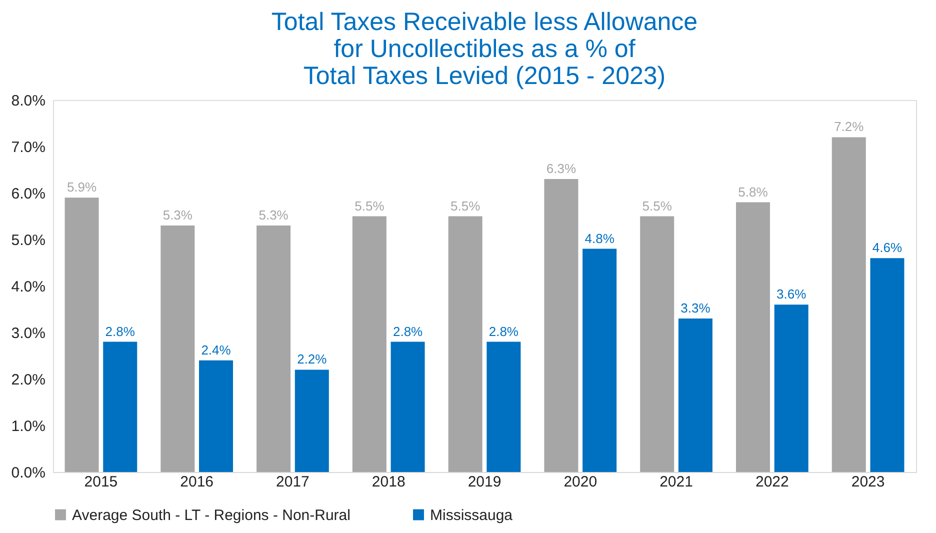  I want to click on y-tick-label: 1.0%, so click(28, 426).